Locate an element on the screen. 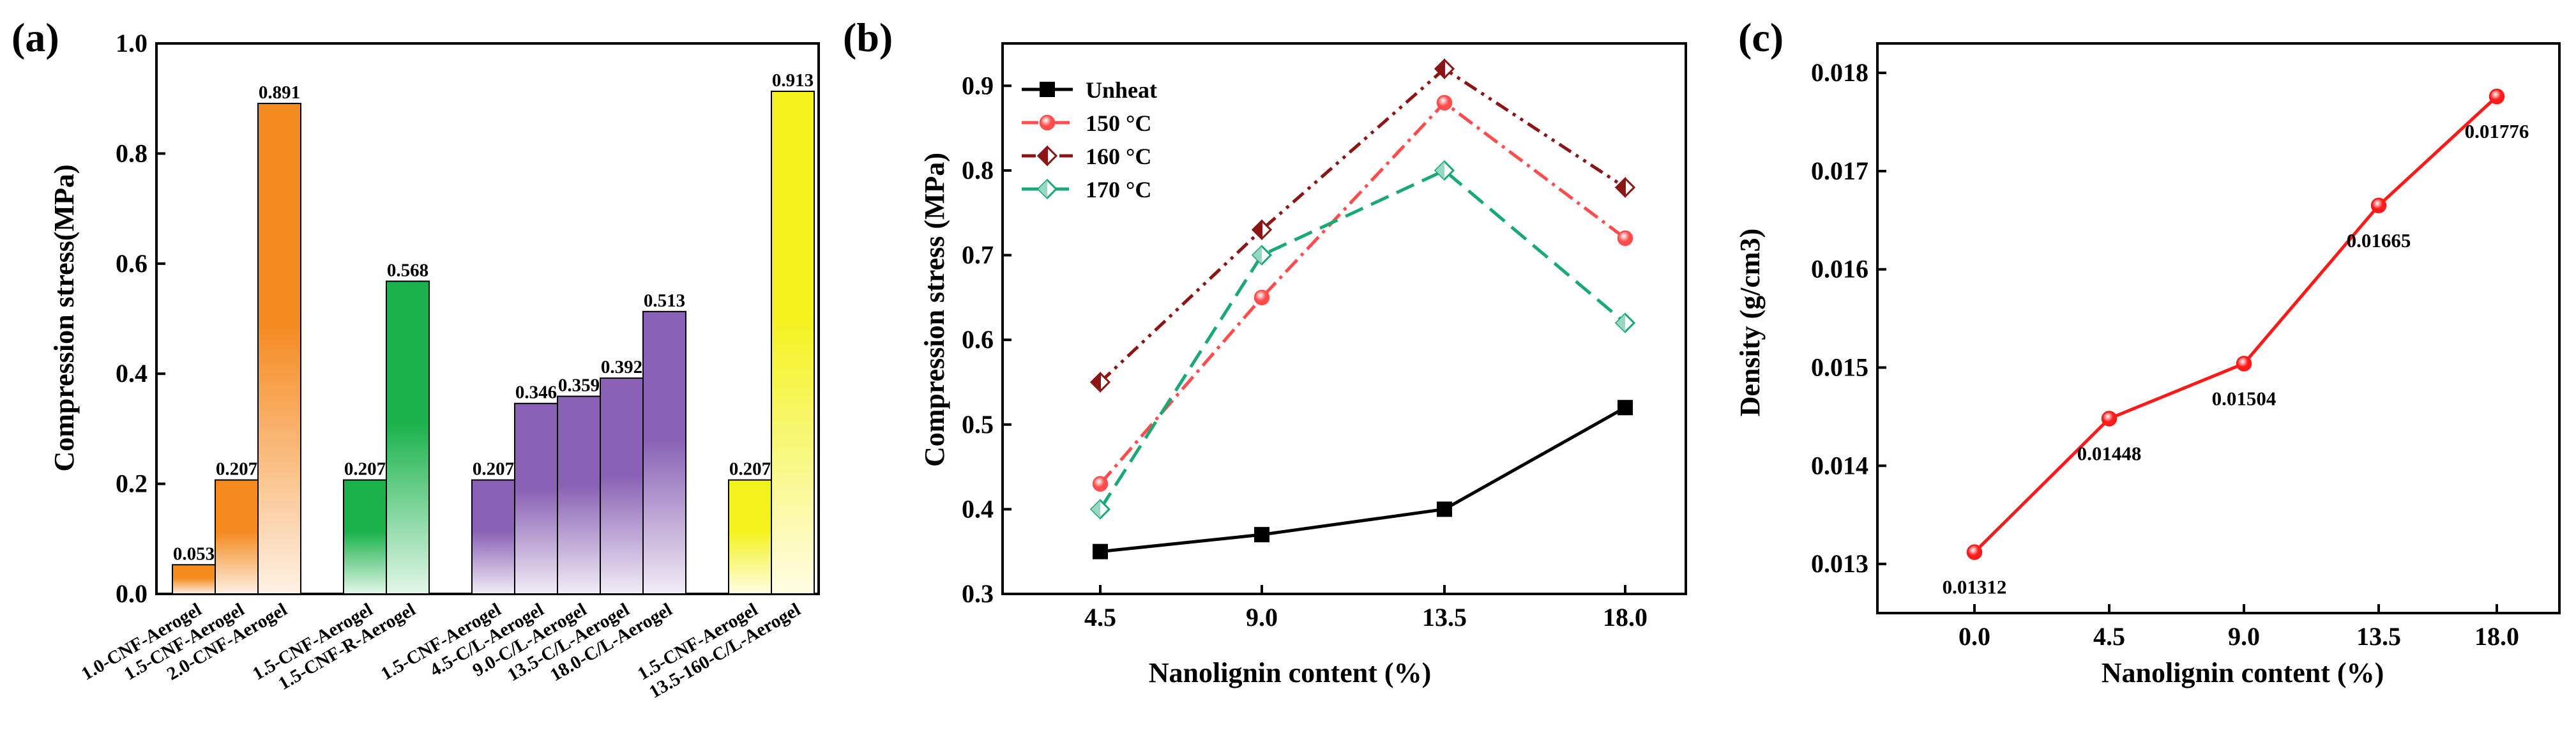 This screenshot has width=2576, height=744. panel-b-y-tick-label: 0.3 is located at coordinates (978, 593).